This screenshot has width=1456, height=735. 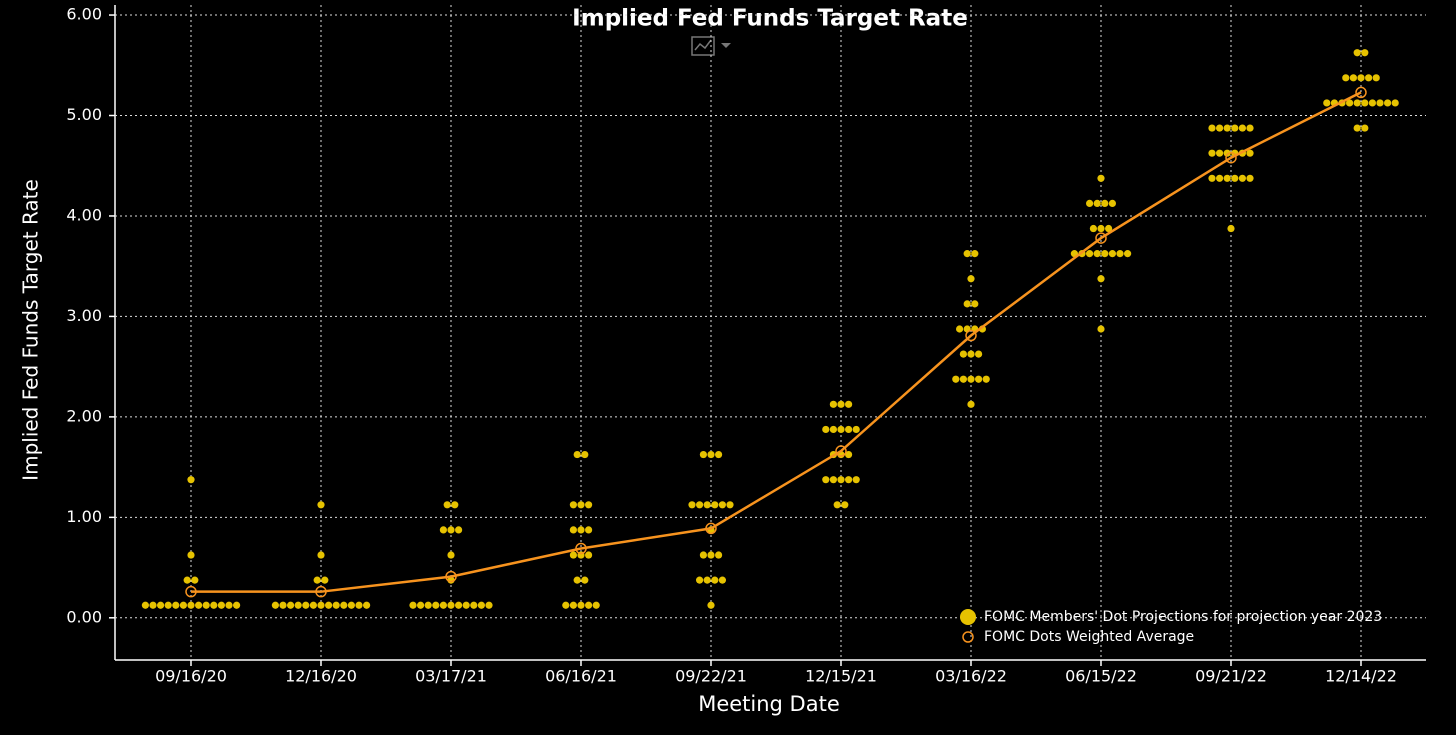 What do you see at coordinates (84, 14) in the screenshot?
I see `y-tick-label: 6.00` at bounding box center [84, 14].